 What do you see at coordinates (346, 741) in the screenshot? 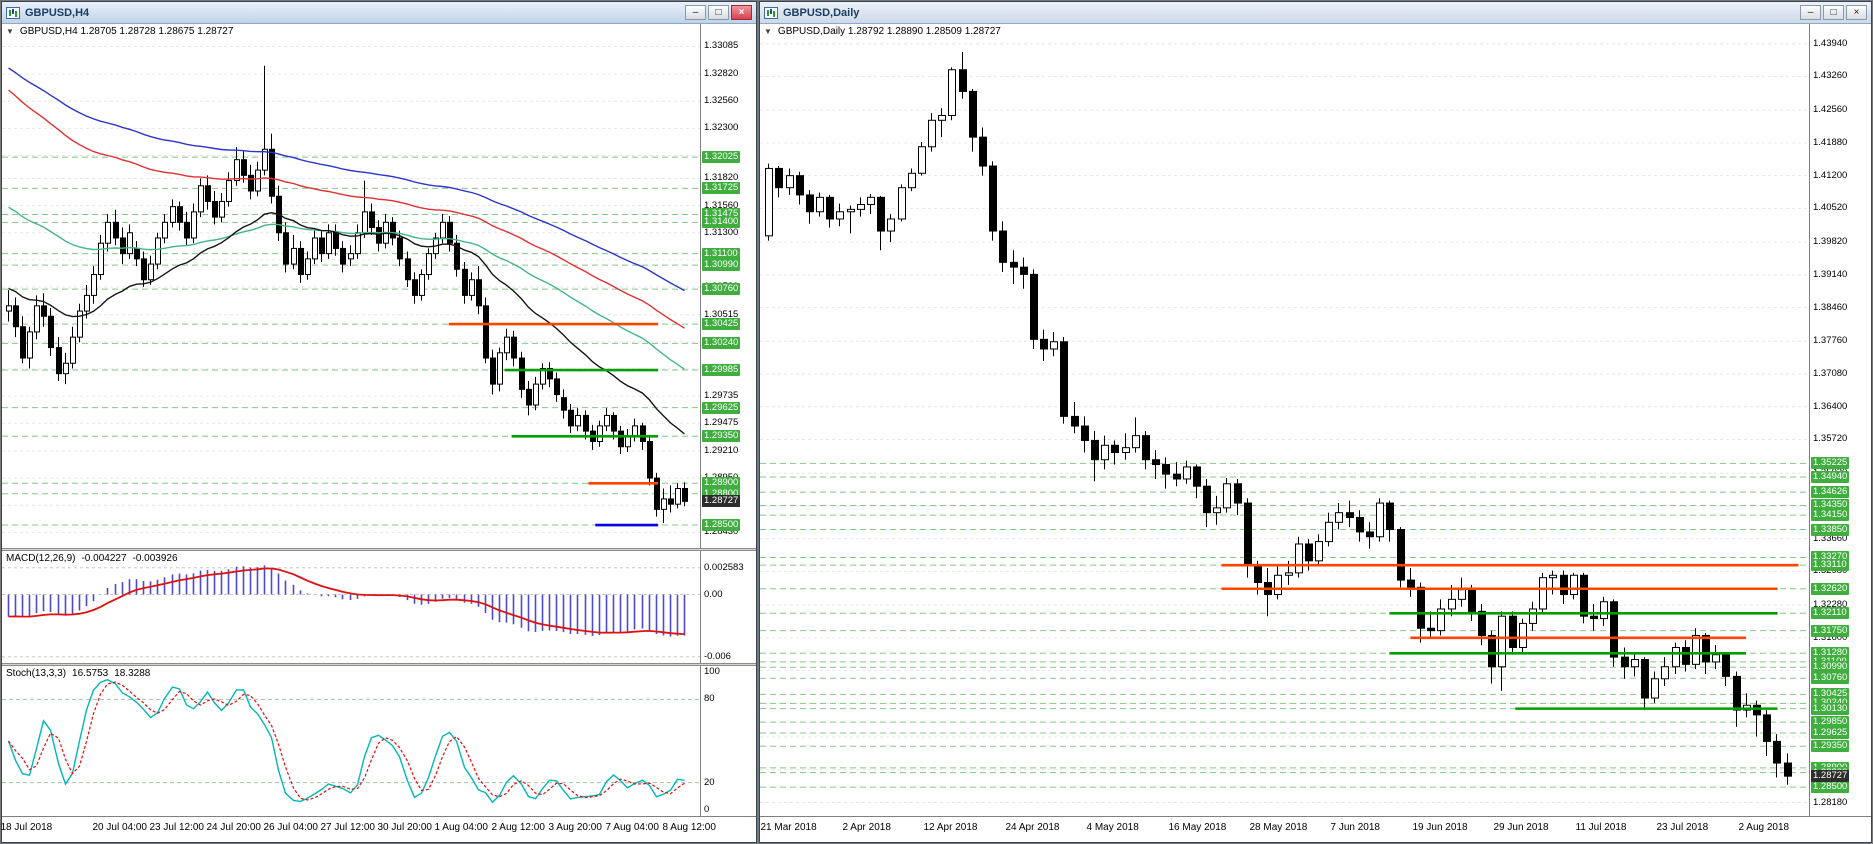
I see `stochastic-main-line` at bounding box center [346, 741].